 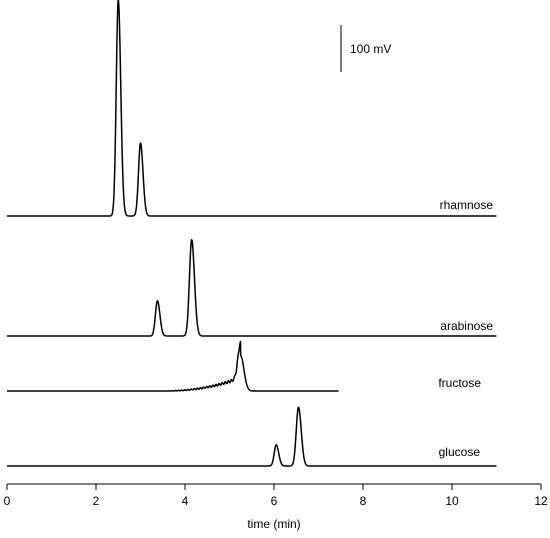 I want to click on x-tick-label-8: 8, so click(x=363, y=501).